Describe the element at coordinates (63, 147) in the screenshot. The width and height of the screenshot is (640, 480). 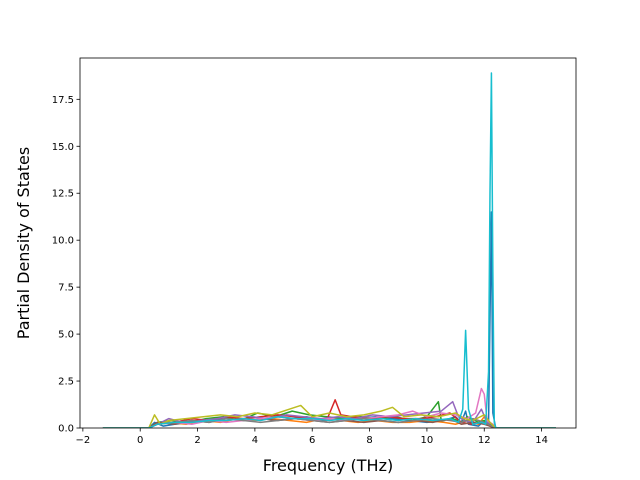
I see `y-tick-label: 15.0` at that location.